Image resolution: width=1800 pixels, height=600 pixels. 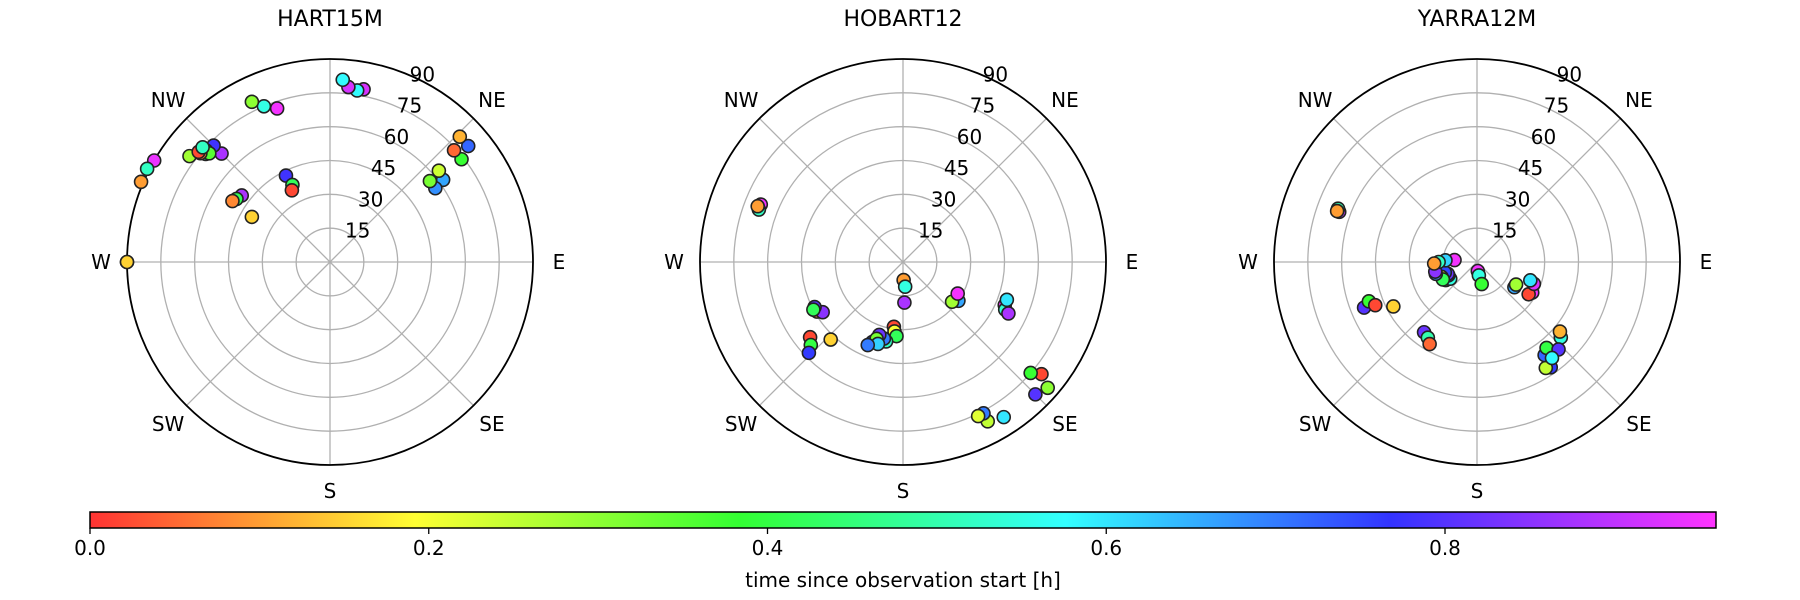 I want to click on colorbar-tick-label: 0.4, so click(x=768, y=548).